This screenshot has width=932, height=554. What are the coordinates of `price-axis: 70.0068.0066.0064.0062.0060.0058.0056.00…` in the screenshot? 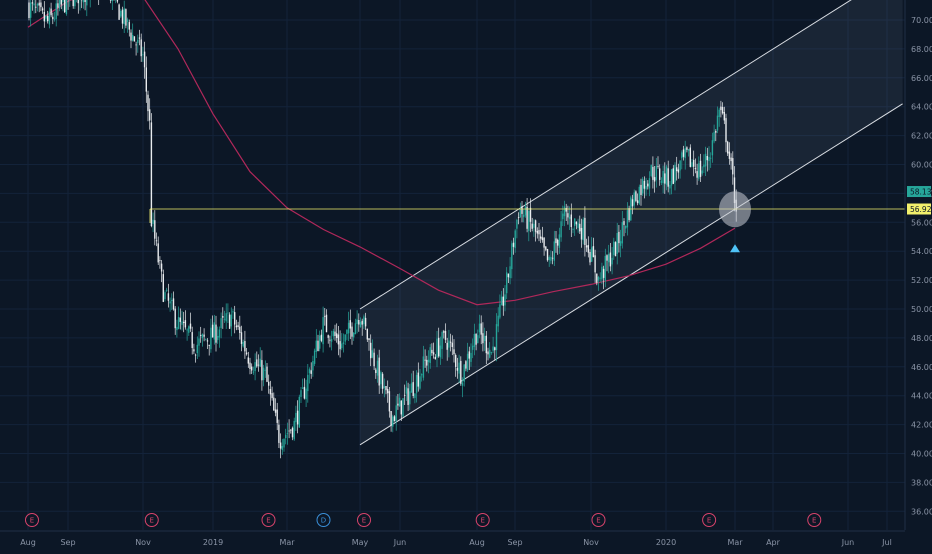 It's located at (918, 275).